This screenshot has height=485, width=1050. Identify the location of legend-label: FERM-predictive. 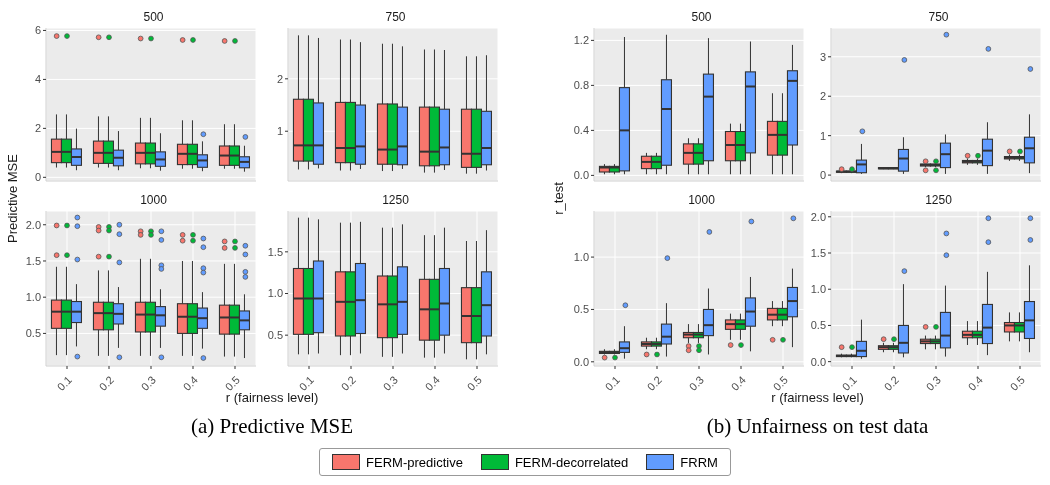
(414, 462).